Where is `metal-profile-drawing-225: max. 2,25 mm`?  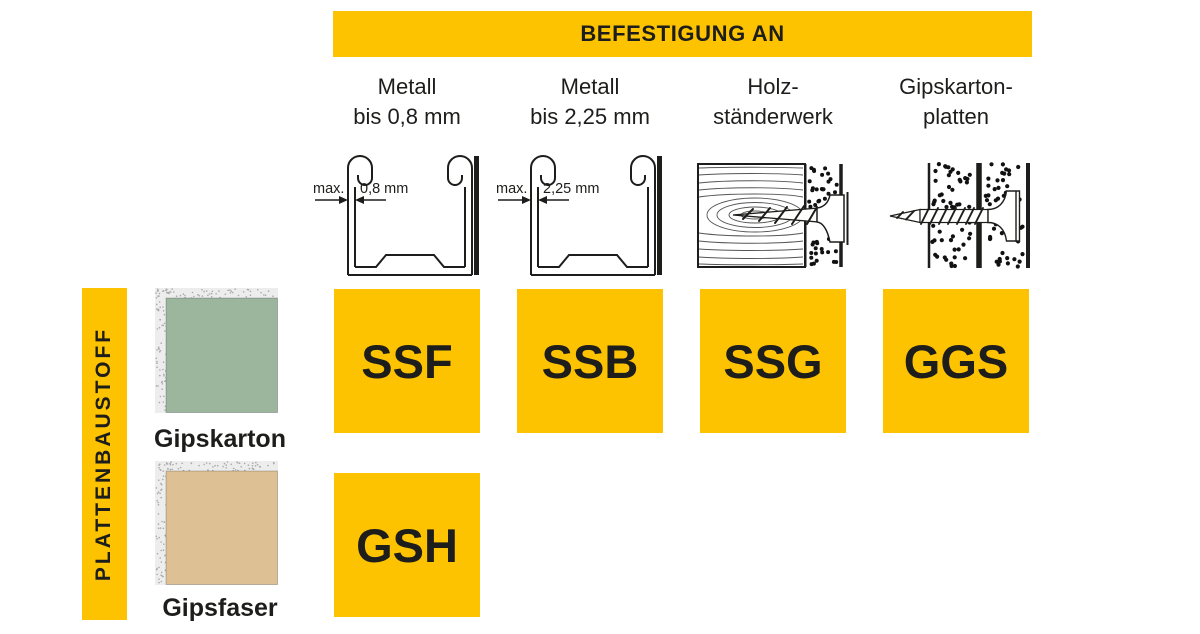
metal-profile-drawing-225: max. 2,25 mm is located at coordinates (579, 215).